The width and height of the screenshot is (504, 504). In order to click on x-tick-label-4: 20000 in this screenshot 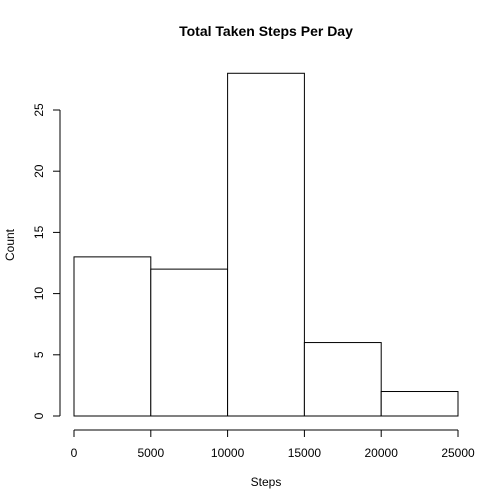, I will do `click(382, 453)`.